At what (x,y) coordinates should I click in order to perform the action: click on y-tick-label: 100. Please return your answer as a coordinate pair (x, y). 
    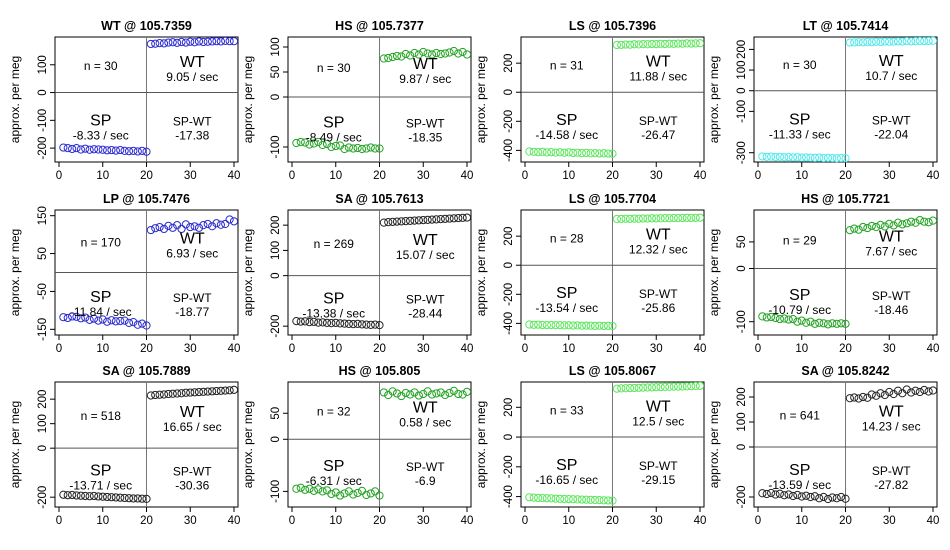
    Looking at the image, I should click on (742, 421).